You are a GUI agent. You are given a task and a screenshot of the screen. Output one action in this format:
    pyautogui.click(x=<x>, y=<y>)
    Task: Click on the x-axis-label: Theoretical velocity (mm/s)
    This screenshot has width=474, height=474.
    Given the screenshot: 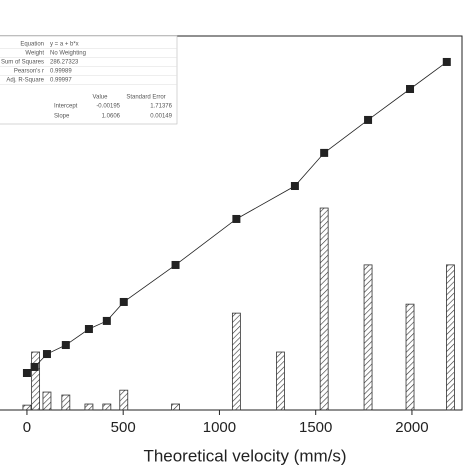 What is the action you would take?
    pyautogui.click(x=244, y=455)
    